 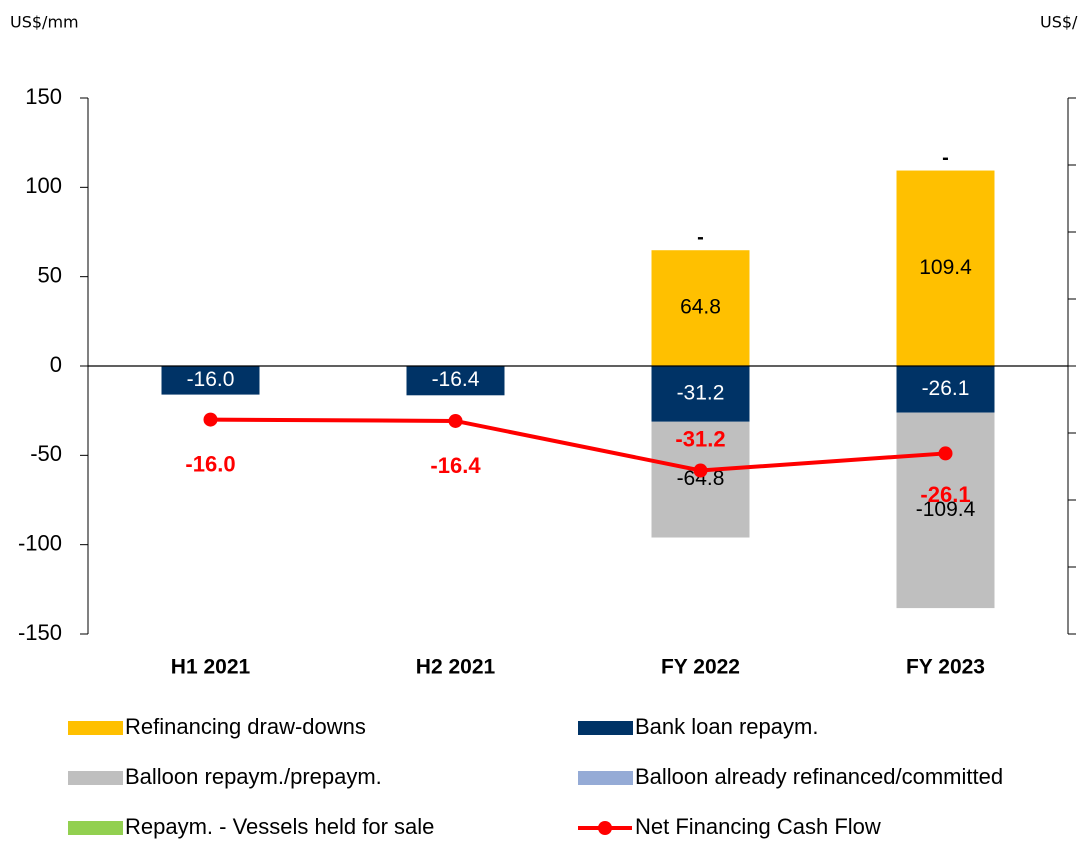 I want to click on legend-label: Net Financing Cash Flow, so click(x=758, y=826).